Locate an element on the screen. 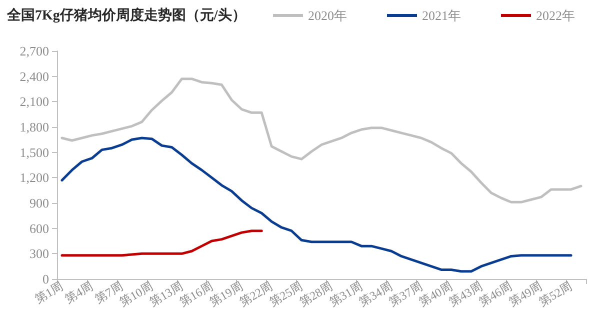  legend-label: 2022年 is located at coordinates (555, 15).